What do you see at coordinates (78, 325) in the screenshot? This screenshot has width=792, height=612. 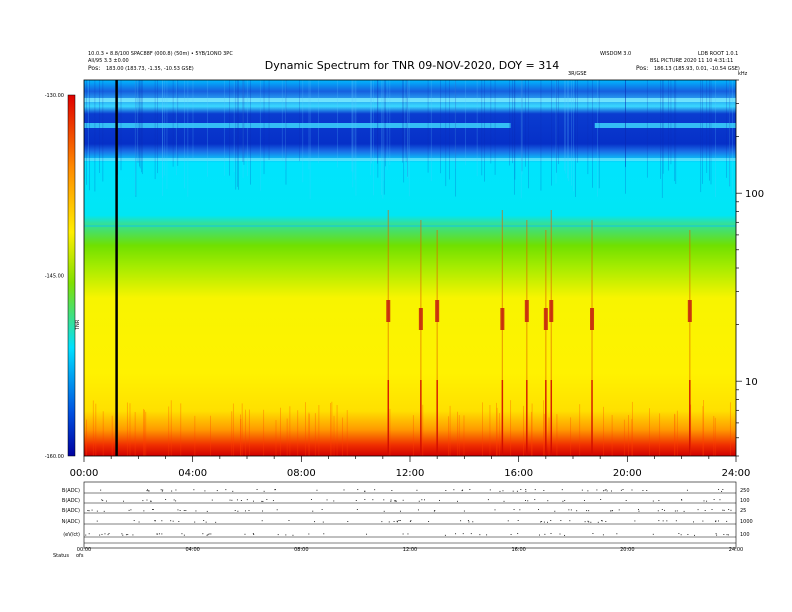 I see `y-axis-label: TNR` at bounding box center [78, 325].